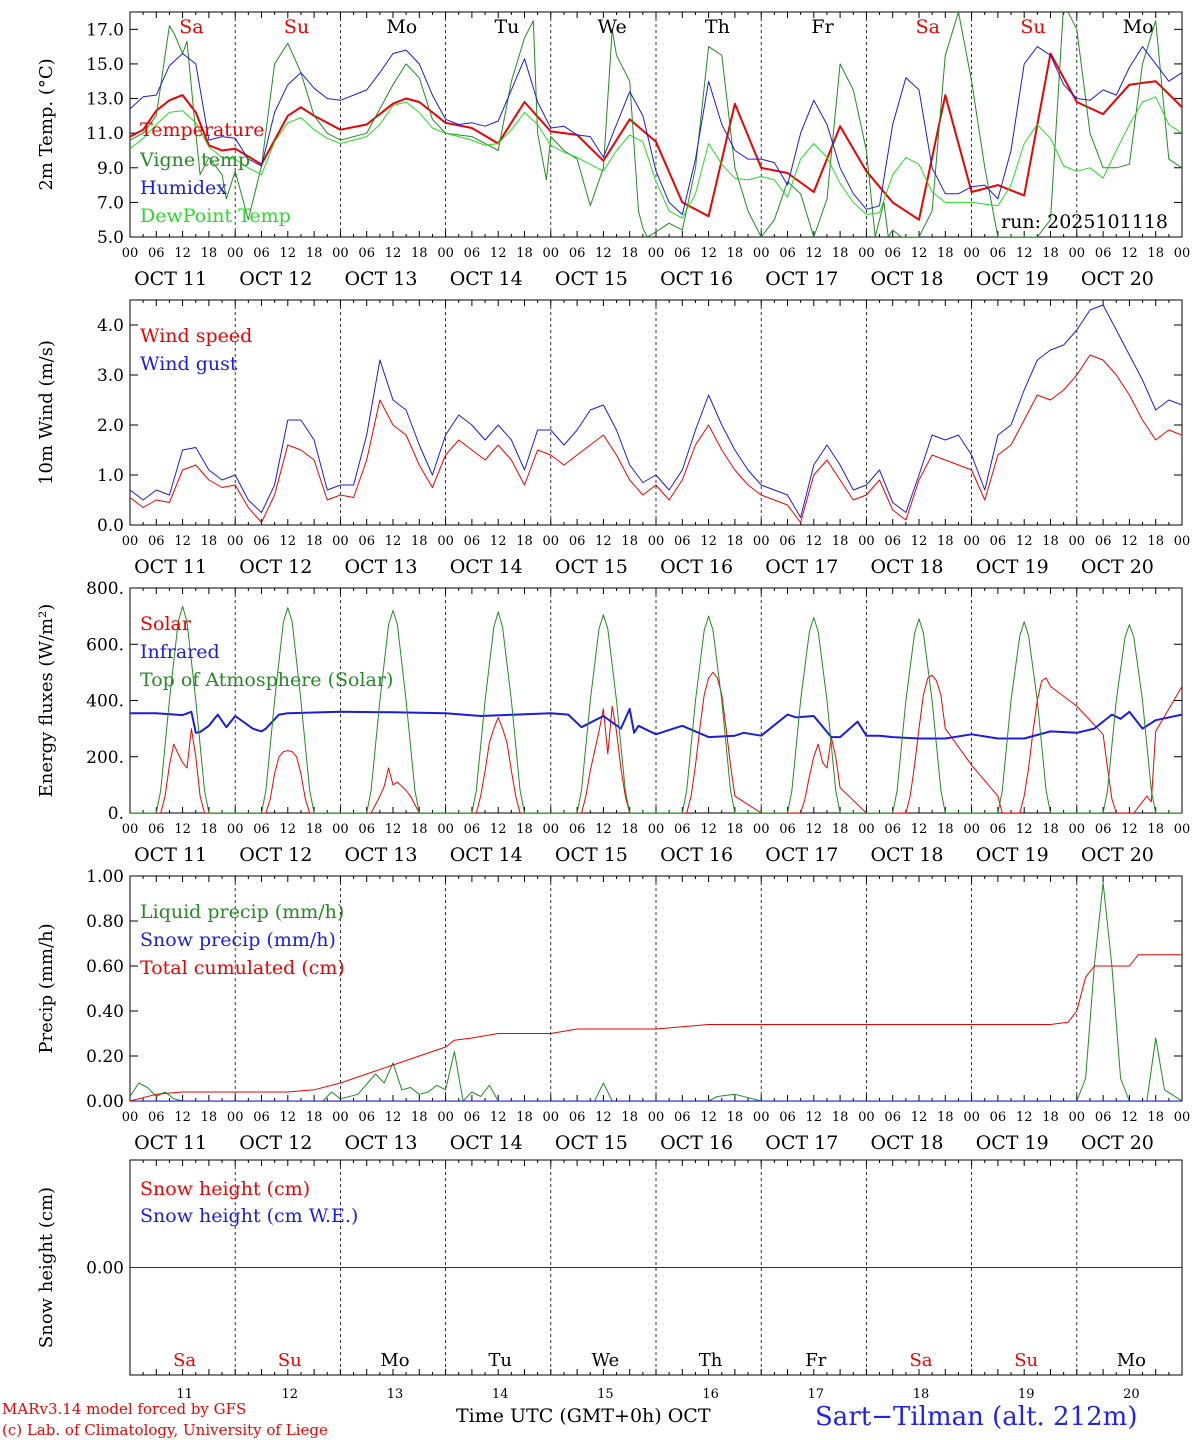  I want to click on y-tick-label: 0.20, so click(105, 1057).